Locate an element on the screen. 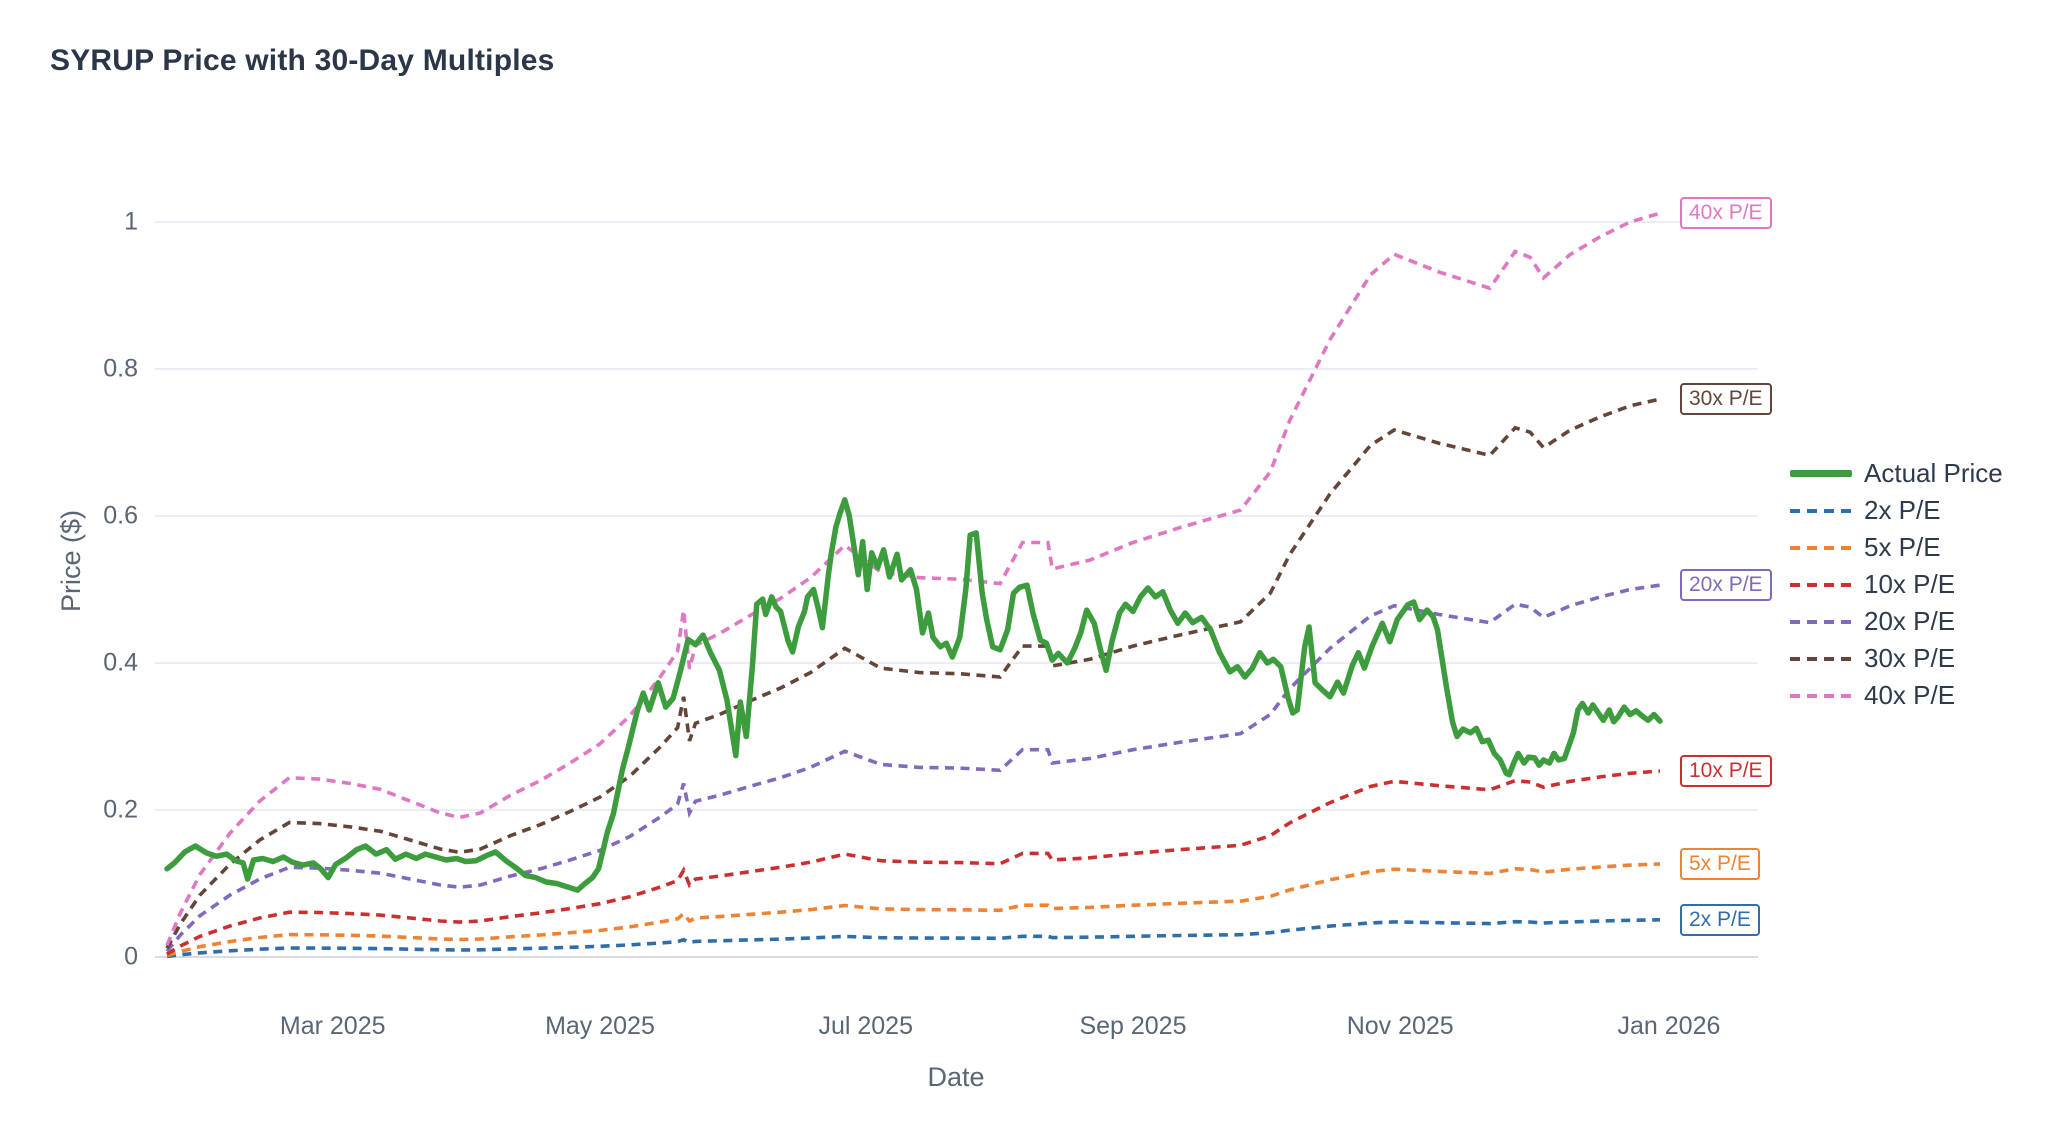 The image size is (2048, 1142). x-tick-label-nov-2025: Nov 2025 is located at coordinates (1400, 1026).